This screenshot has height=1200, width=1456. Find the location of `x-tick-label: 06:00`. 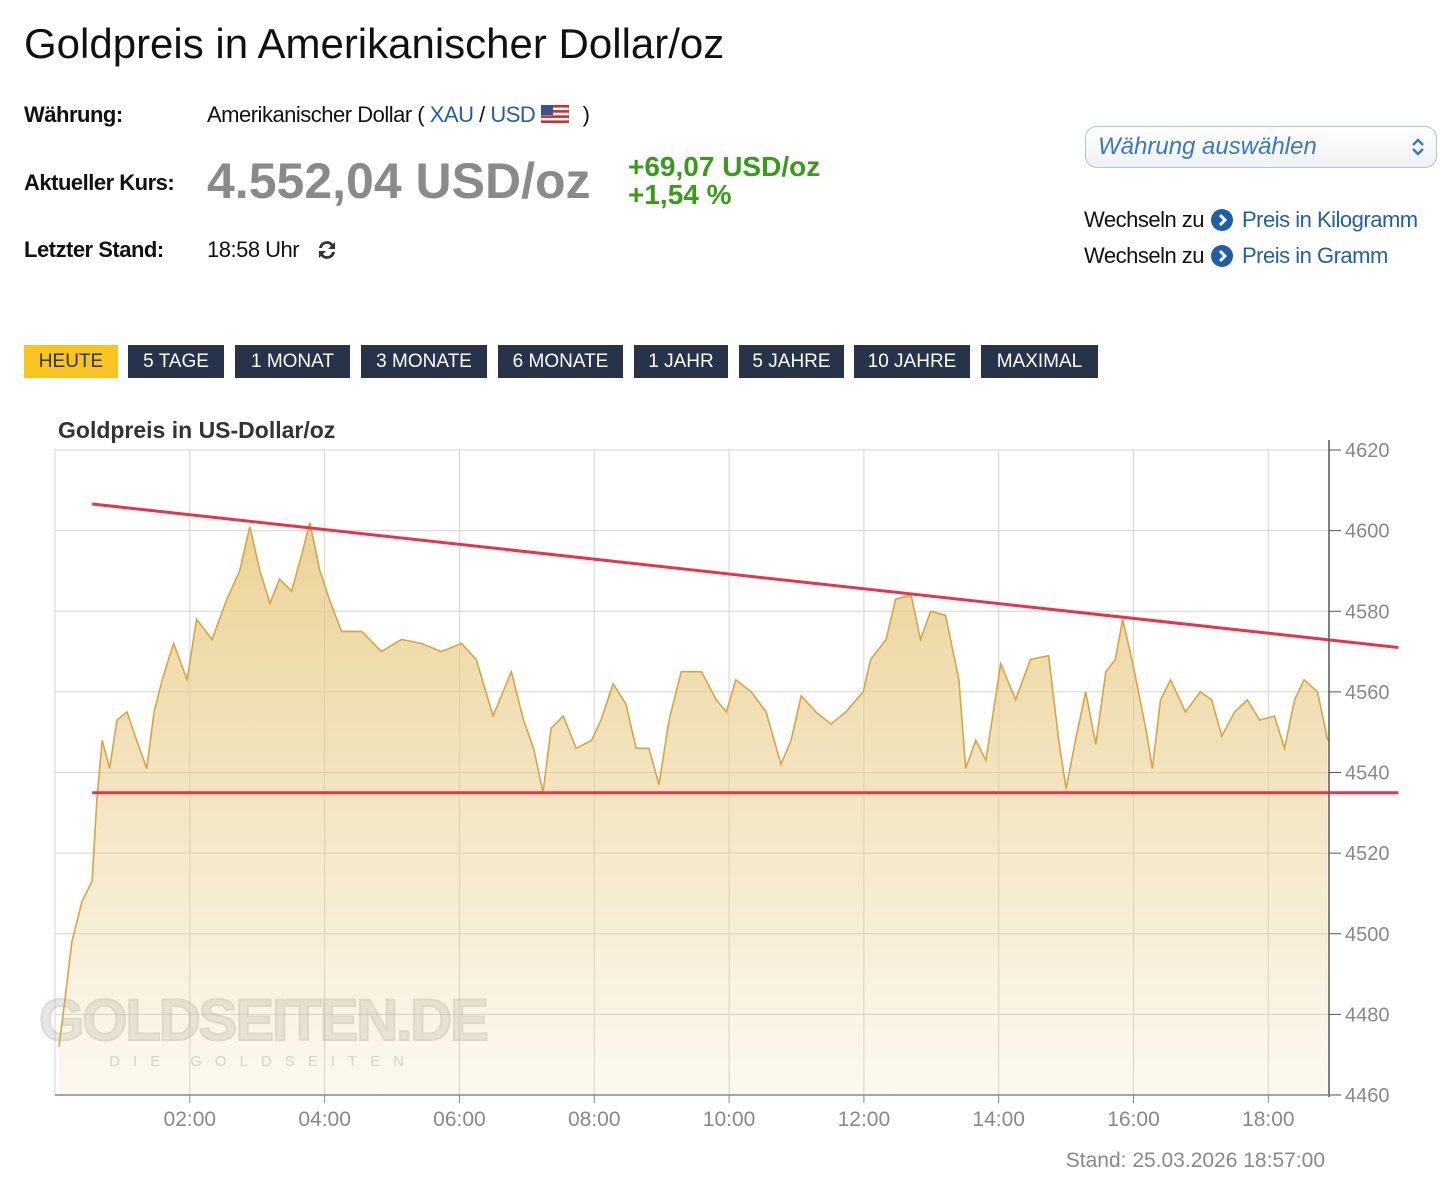

x-tick-label: 06:00 is located at coordinates (459, 1119).